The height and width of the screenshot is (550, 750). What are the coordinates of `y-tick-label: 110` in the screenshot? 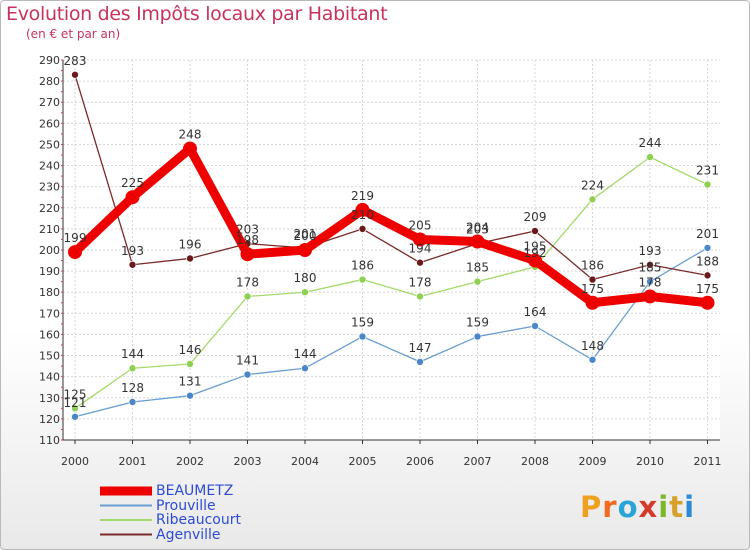 It's located at (49, 440).